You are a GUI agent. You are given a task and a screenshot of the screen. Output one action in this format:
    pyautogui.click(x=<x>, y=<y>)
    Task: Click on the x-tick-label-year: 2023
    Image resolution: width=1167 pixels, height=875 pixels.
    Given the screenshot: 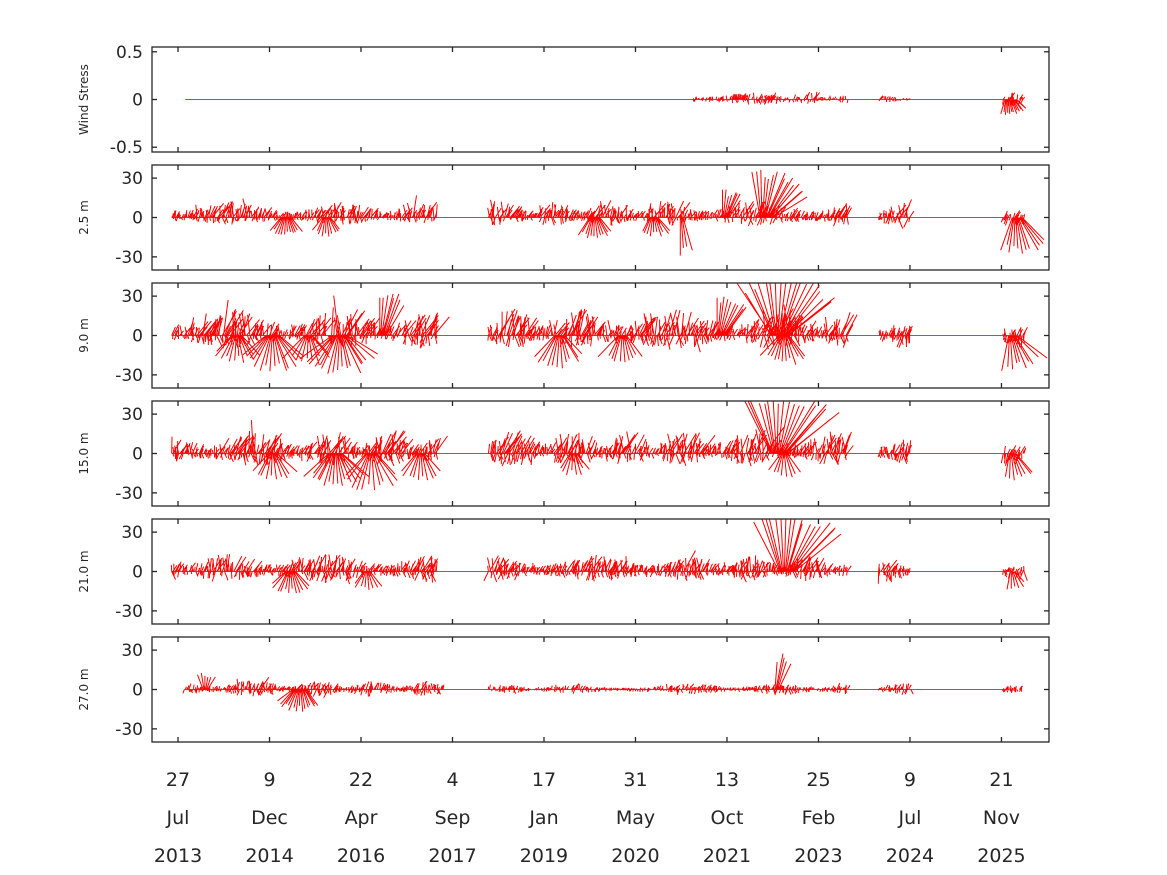 What is the action you would take?
    pyautogui.click(x=818, y=856)
    